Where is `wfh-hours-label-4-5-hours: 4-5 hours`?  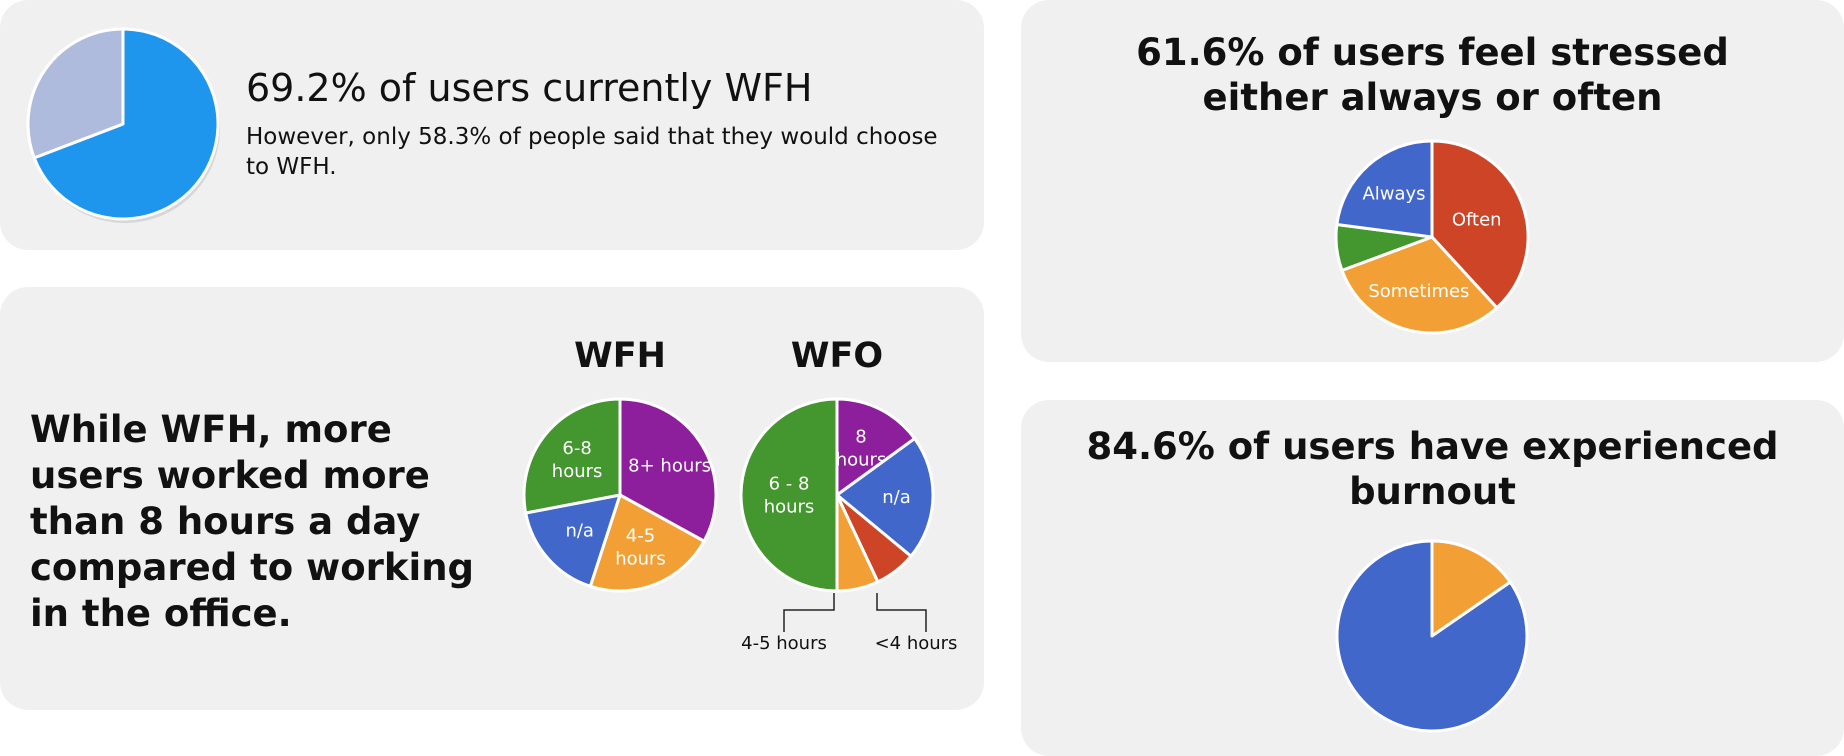 wfh-hours-label-4-5-hours: 4-5 hours is located at coordinates (640, 547).